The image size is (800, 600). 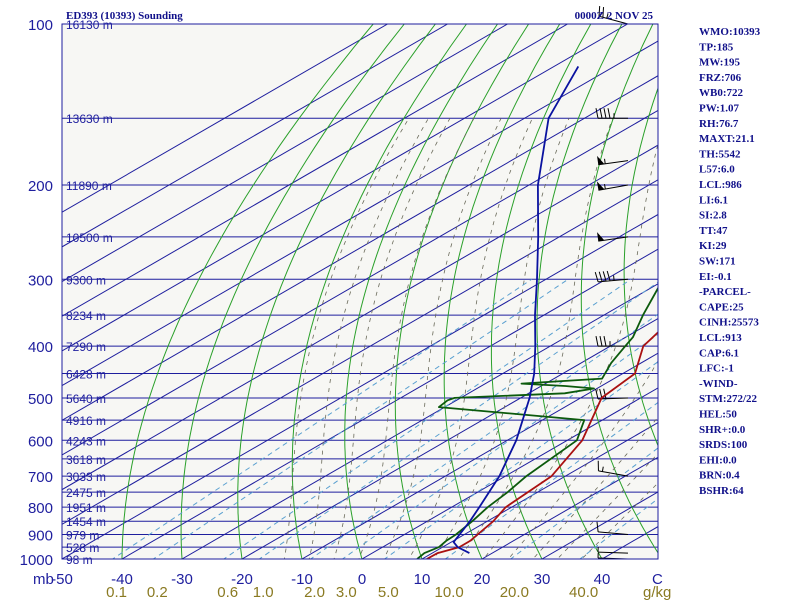 What do you see at coordinates (352, 592) in the screenshot?
I see `mixing-ratio-axis-labels: 0.1 0.2 0.6 1.0 2.0 3.0 5.0 10.0 20.0 40.0` at bounding box center [352, 592].